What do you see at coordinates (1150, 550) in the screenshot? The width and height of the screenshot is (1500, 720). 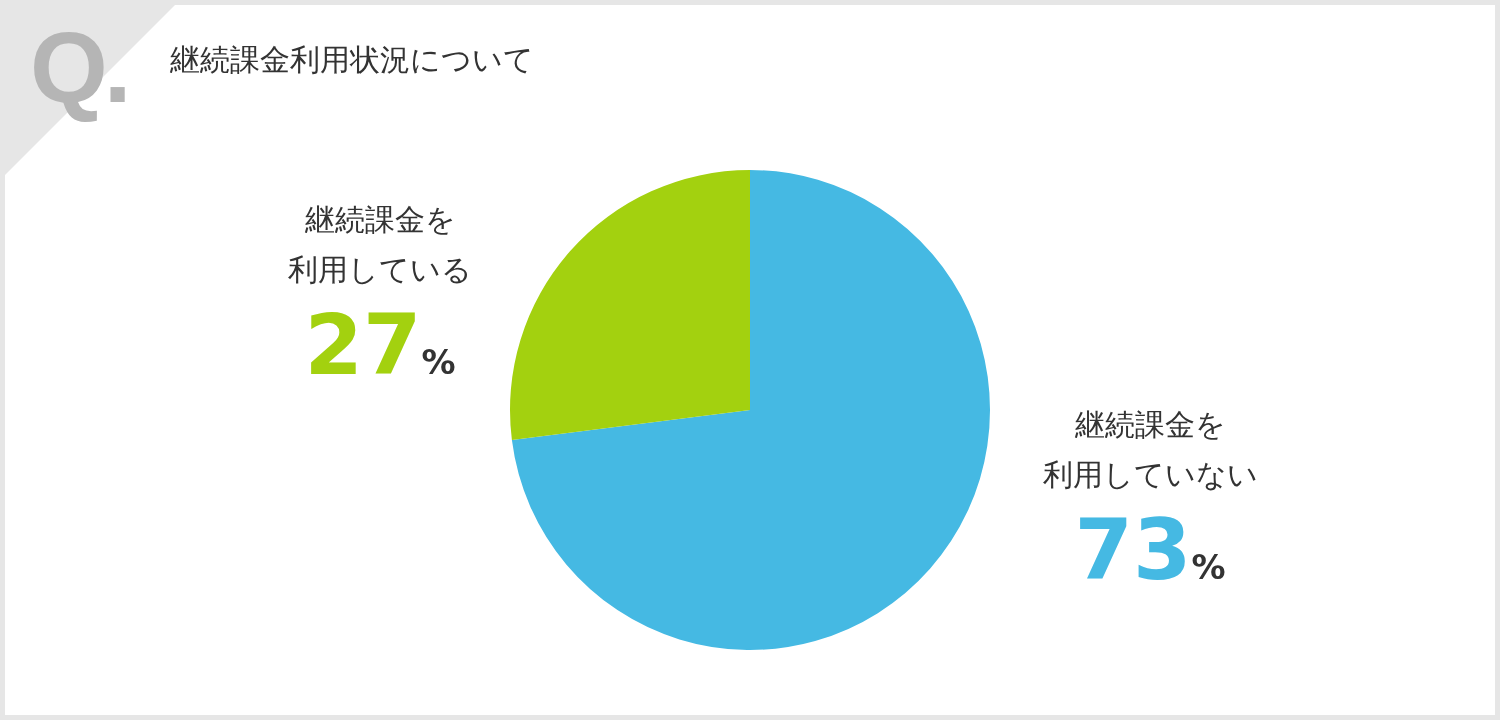 I see `data-label: 73%` at bounding box center [1150, 550].